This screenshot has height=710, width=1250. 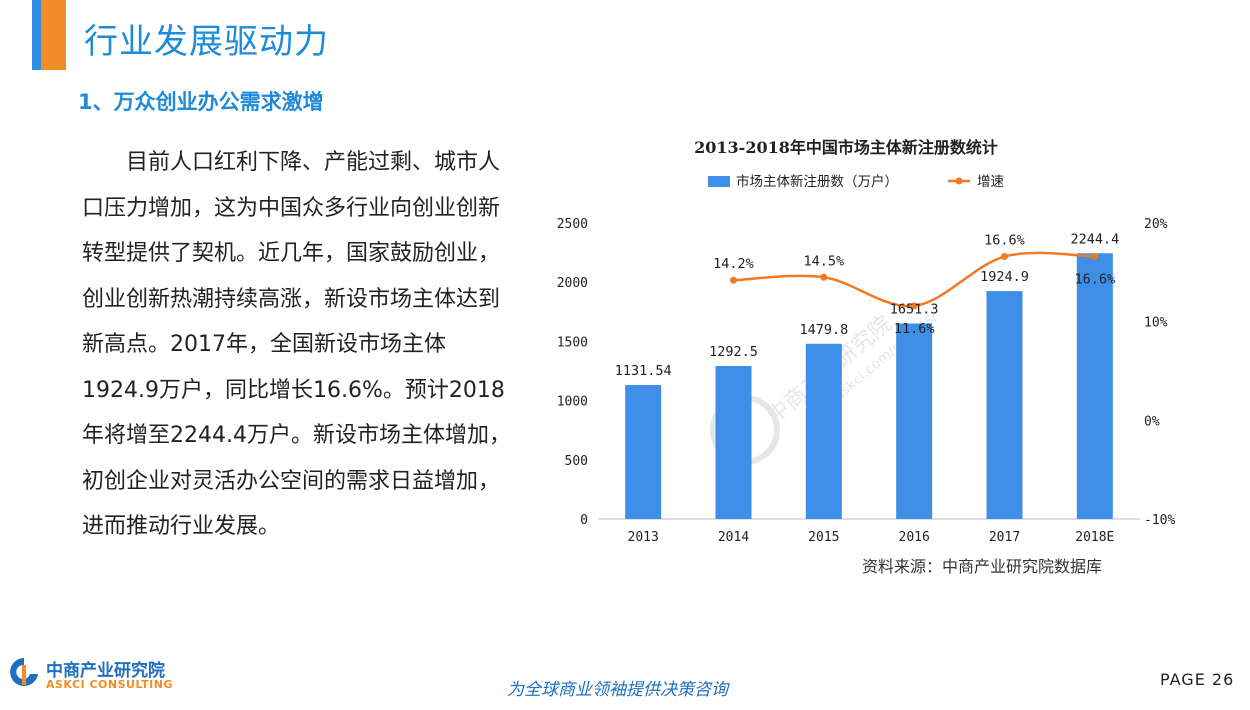 What do you see at coordinates (914, 537) in the screenshot?
I see `x-tick-label: 2016` at bounding box center [914, 537].